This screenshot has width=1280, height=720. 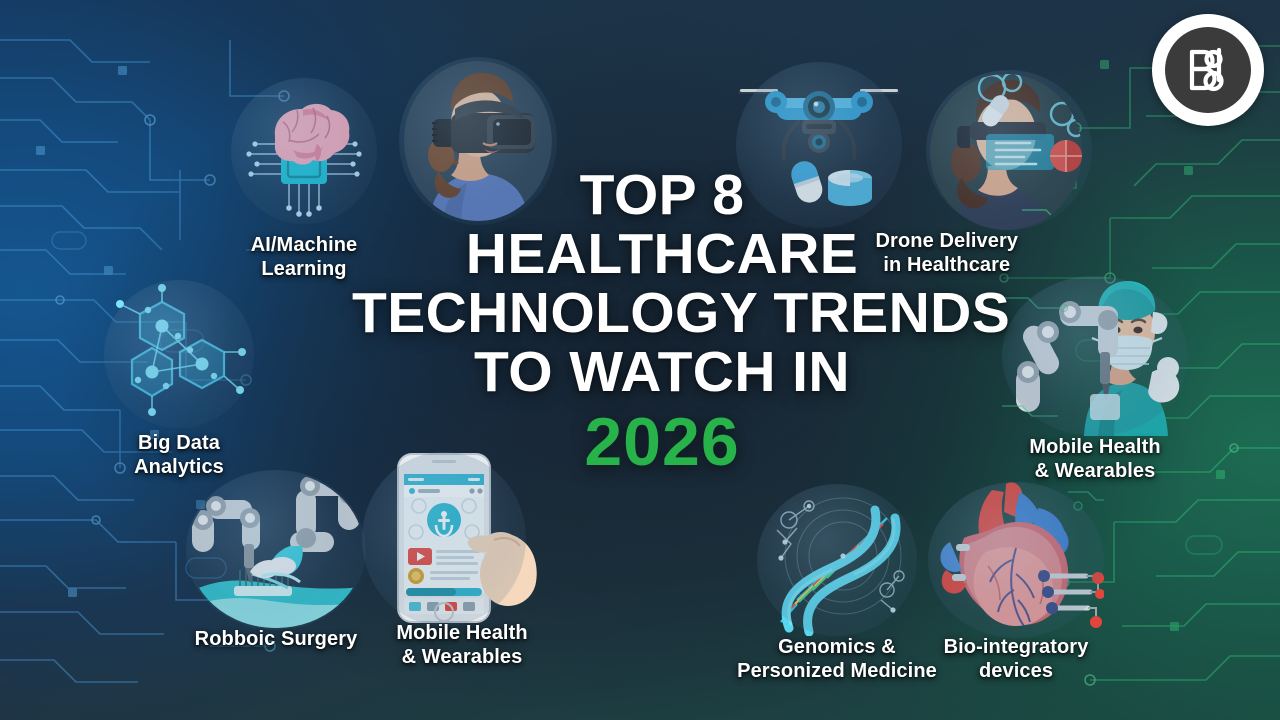 I want to click on trend-bio-integratory-devices: Bio-integratory devices, so click(x=1016, y=582).